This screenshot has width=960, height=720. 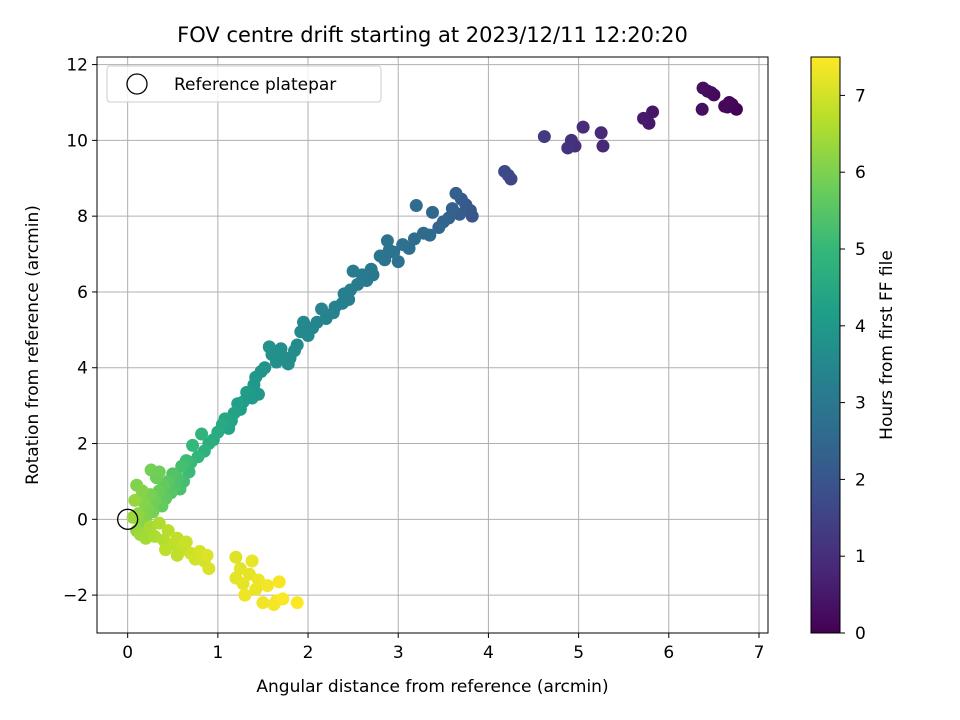 I want to click on colorbar-tick-label: 3, so click(x=860, y=404).